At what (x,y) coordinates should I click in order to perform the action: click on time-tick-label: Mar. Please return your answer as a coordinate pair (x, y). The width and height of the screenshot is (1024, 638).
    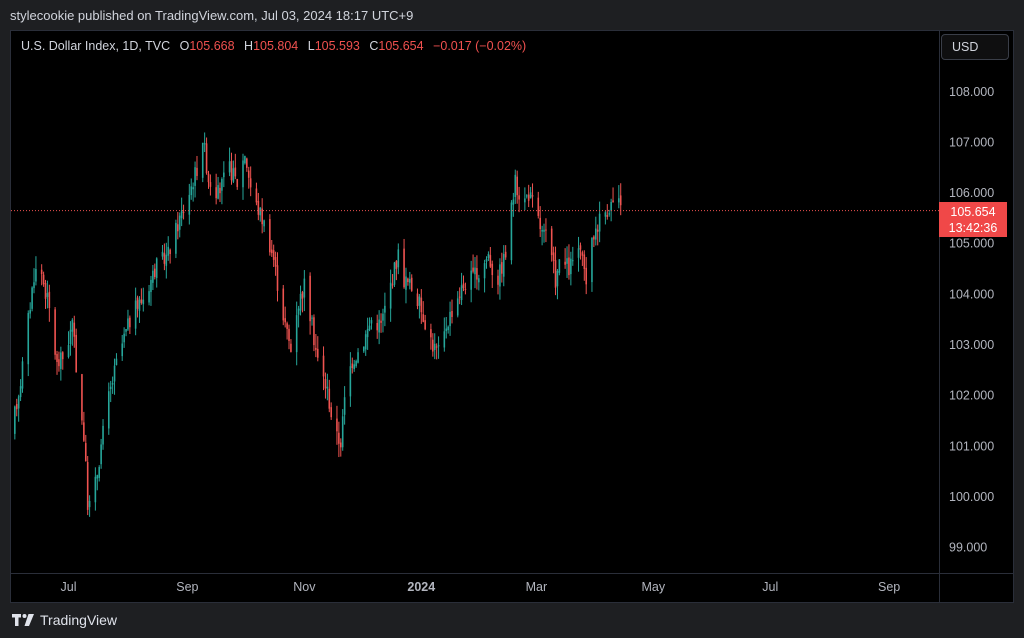
    Looking at the image, I should click on (537, 587).